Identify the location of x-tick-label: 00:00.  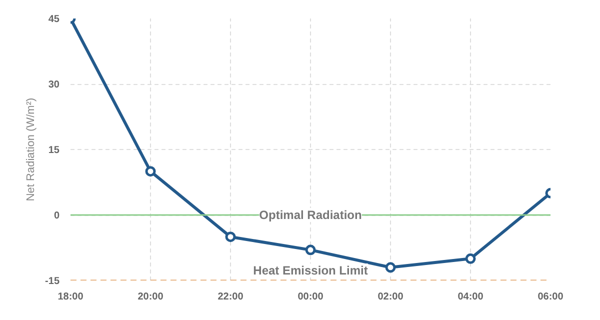
(311, 297).